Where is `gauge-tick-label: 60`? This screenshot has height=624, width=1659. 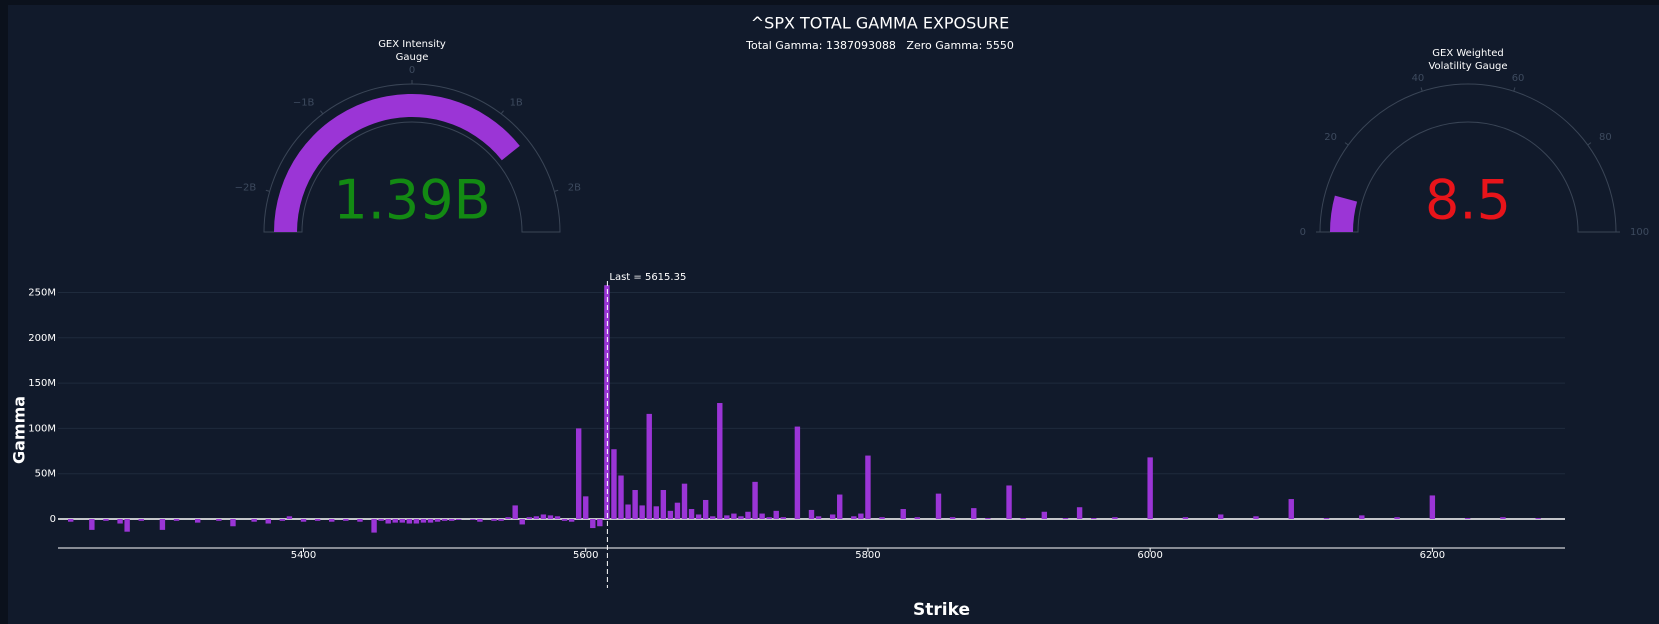
gauge-tick-label: 60 is located at coordinates (1518, 78).